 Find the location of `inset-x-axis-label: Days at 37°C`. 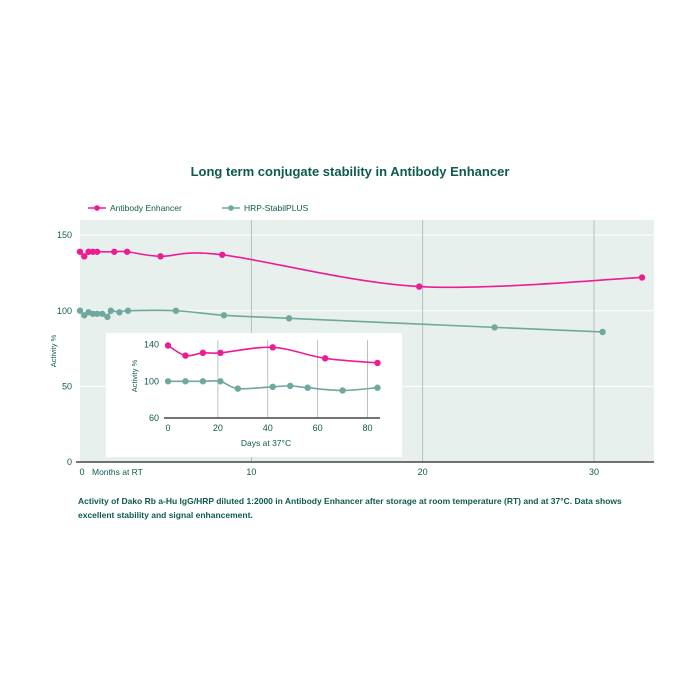

inset-x-axis-label: Days at 37°C is located at coordinates (266, 443).